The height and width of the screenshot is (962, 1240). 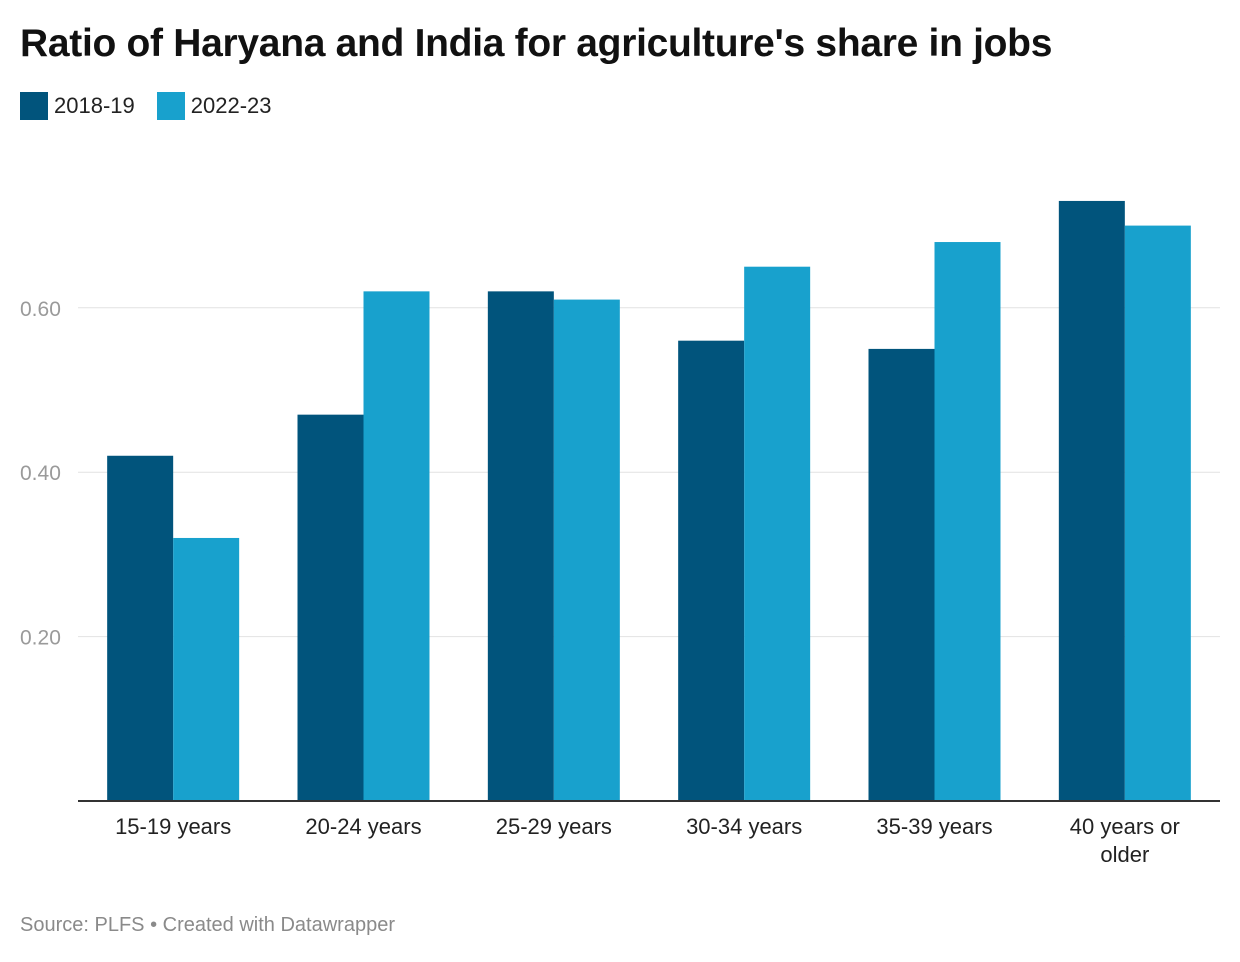 I want to click on bar-2022-23-40-years-or-older, so click(x=1157, y=513).